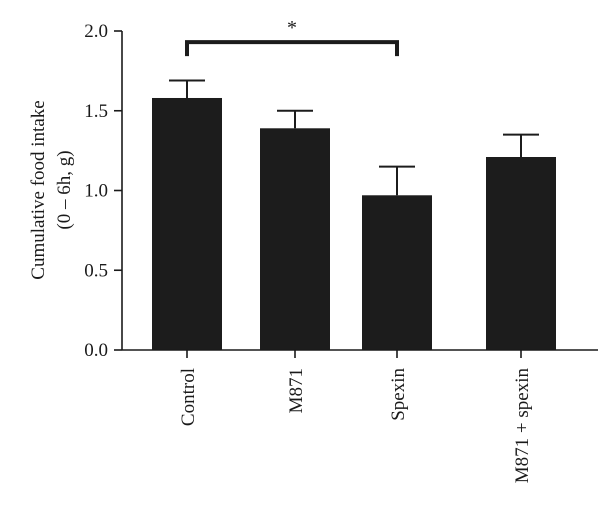 This screenshot has height=527, width=600. I want to click on x-tick-label: Control, so click(188, 397).